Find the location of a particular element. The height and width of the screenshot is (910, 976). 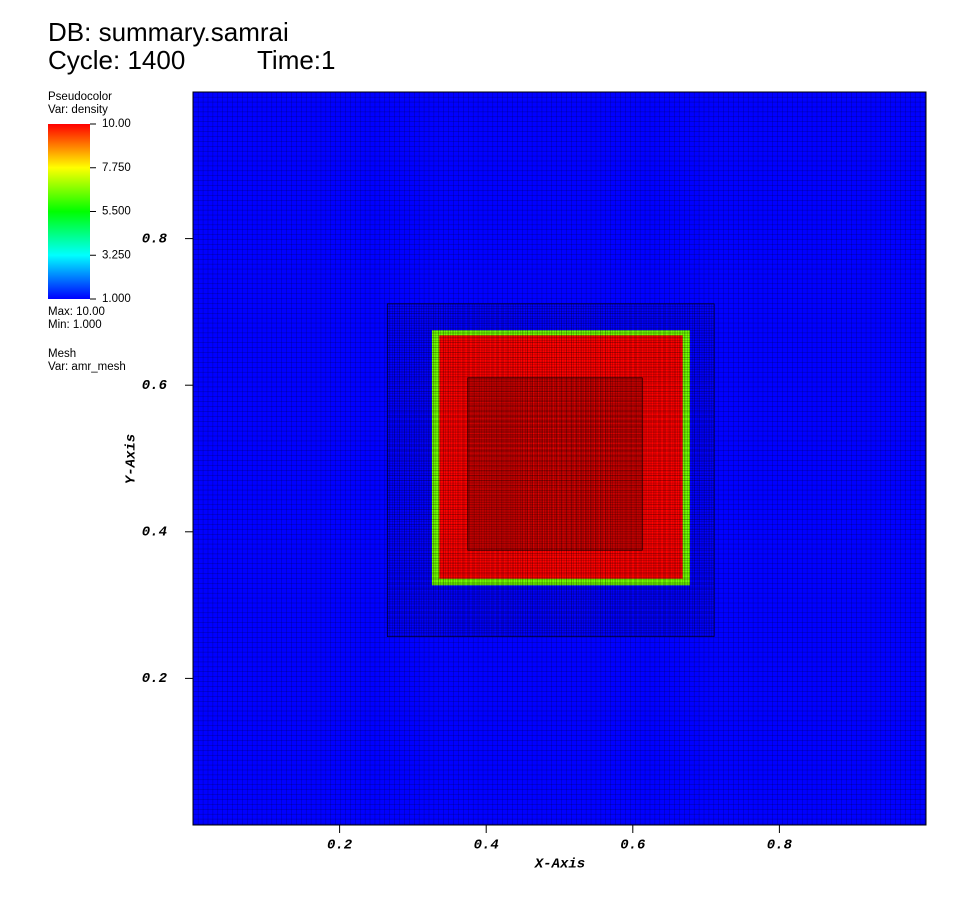

color-bar-label: 3.250 is located at coordinates (116, 255).